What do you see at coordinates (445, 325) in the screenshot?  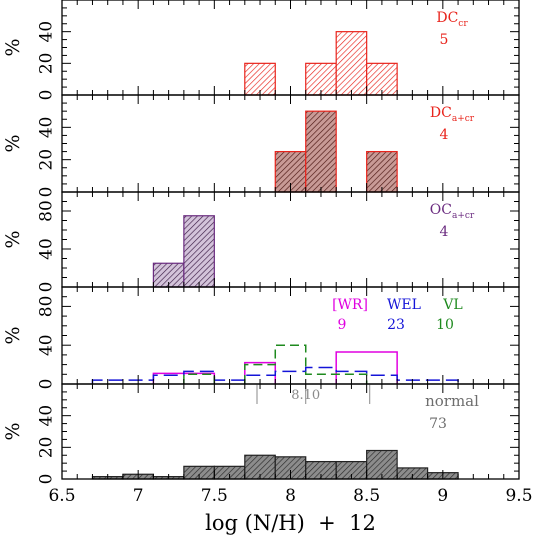 I see `legend-count: 10` at bounding box center [445, 325].